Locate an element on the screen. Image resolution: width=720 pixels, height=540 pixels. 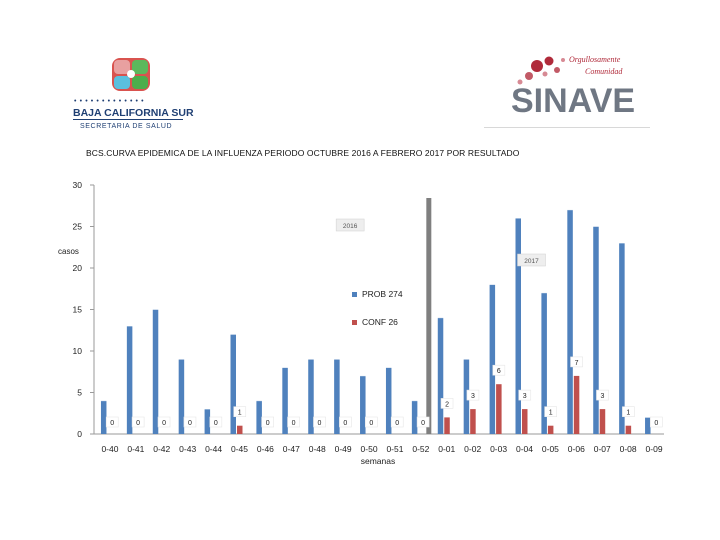
y-tick-label: 0 is located at coordinates (79, 434).